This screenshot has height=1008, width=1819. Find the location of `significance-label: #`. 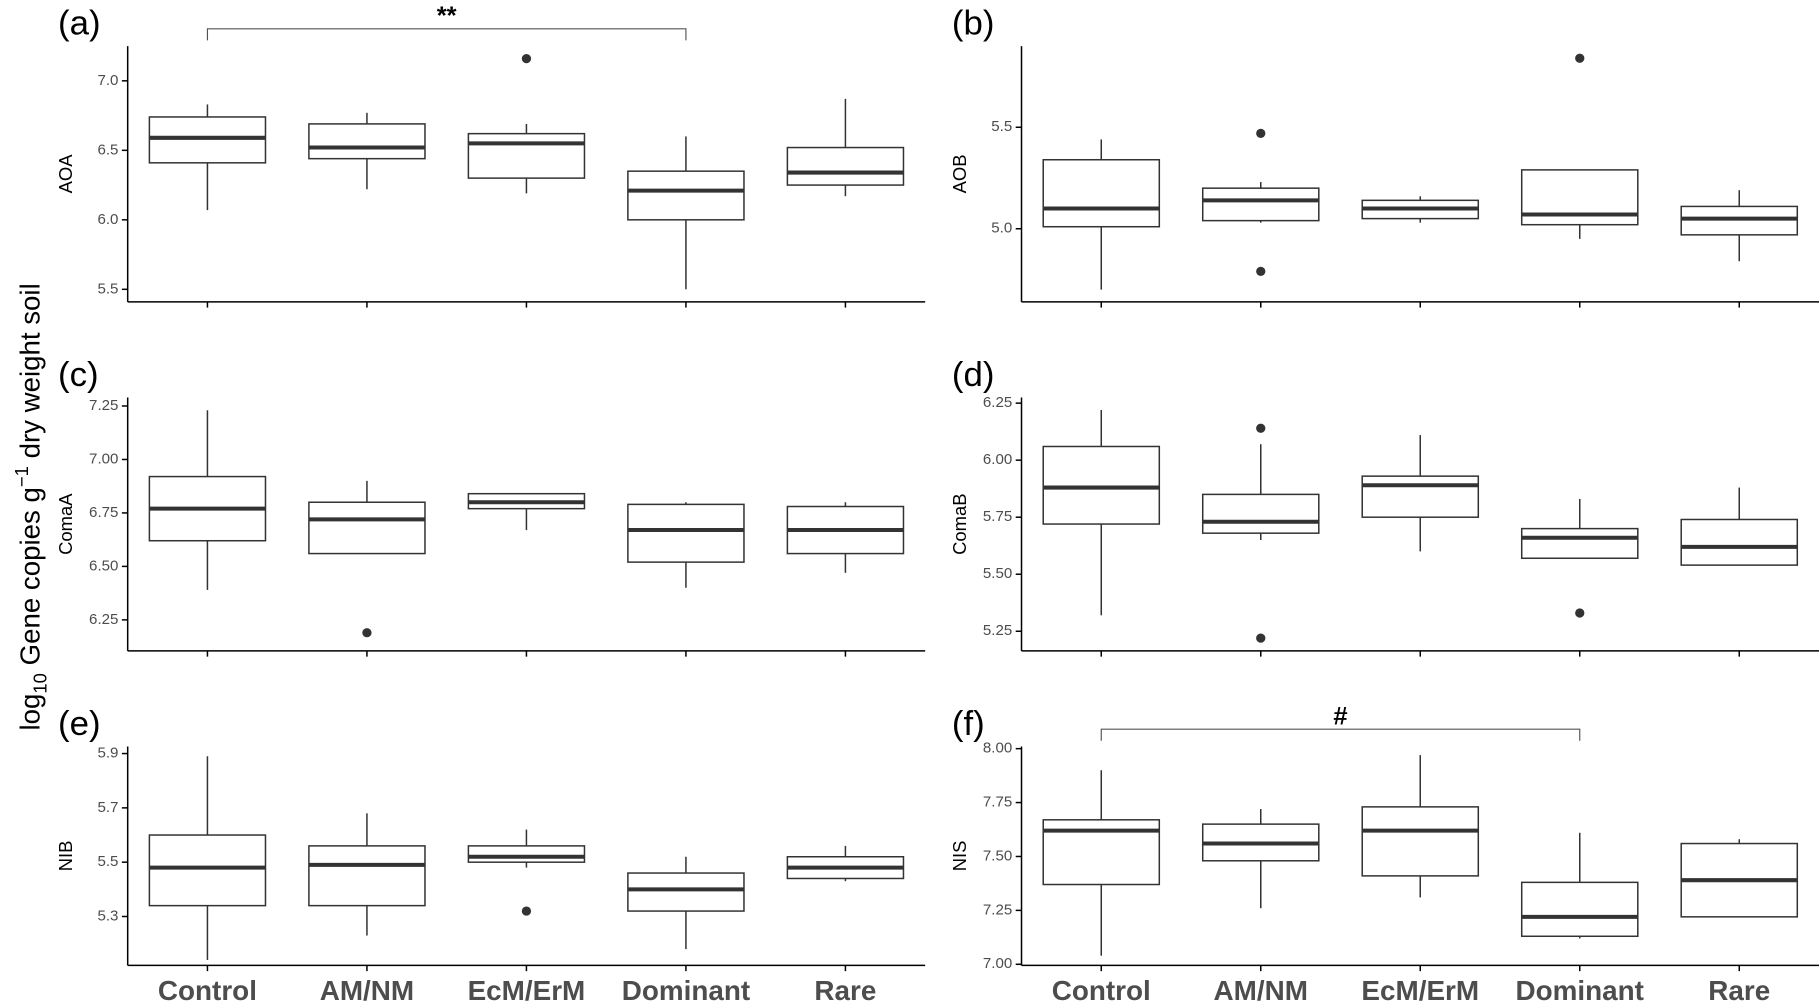

significance-label: # is located at coordinates (1340, 717).